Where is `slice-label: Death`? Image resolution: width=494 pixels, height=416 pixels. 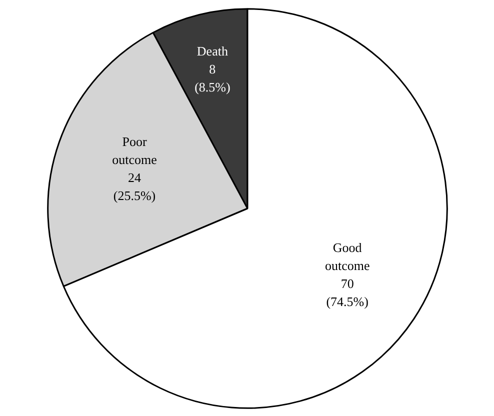 slice-label: Death is located at coordinates (212, 51).